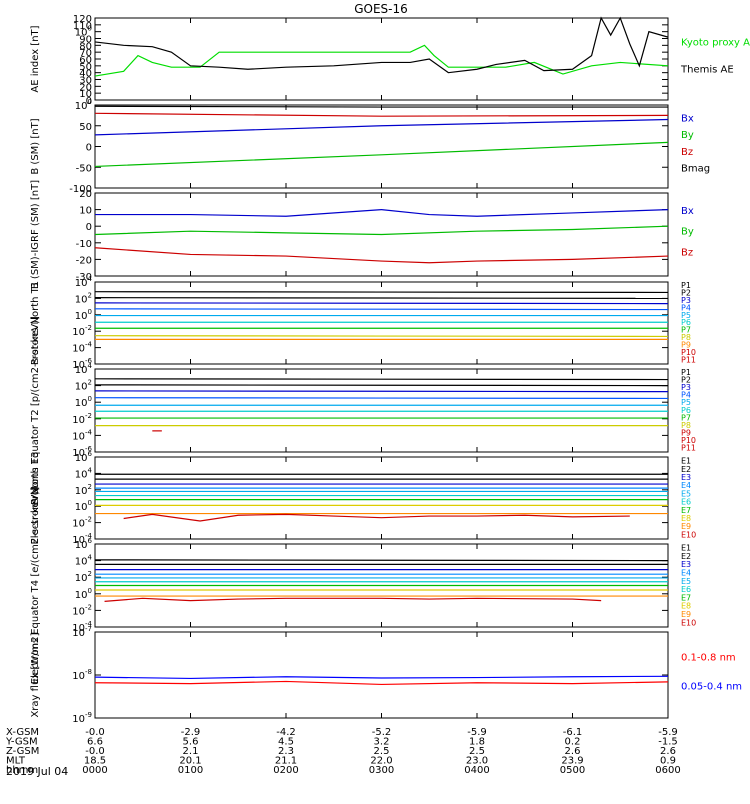 Image resolution: width=750 pixels, height=804 pixels. What do you see at coordinates (381, 770) in the screenshot?
I see `ephemeris-value: 0300` at bounding box center [381, 770].